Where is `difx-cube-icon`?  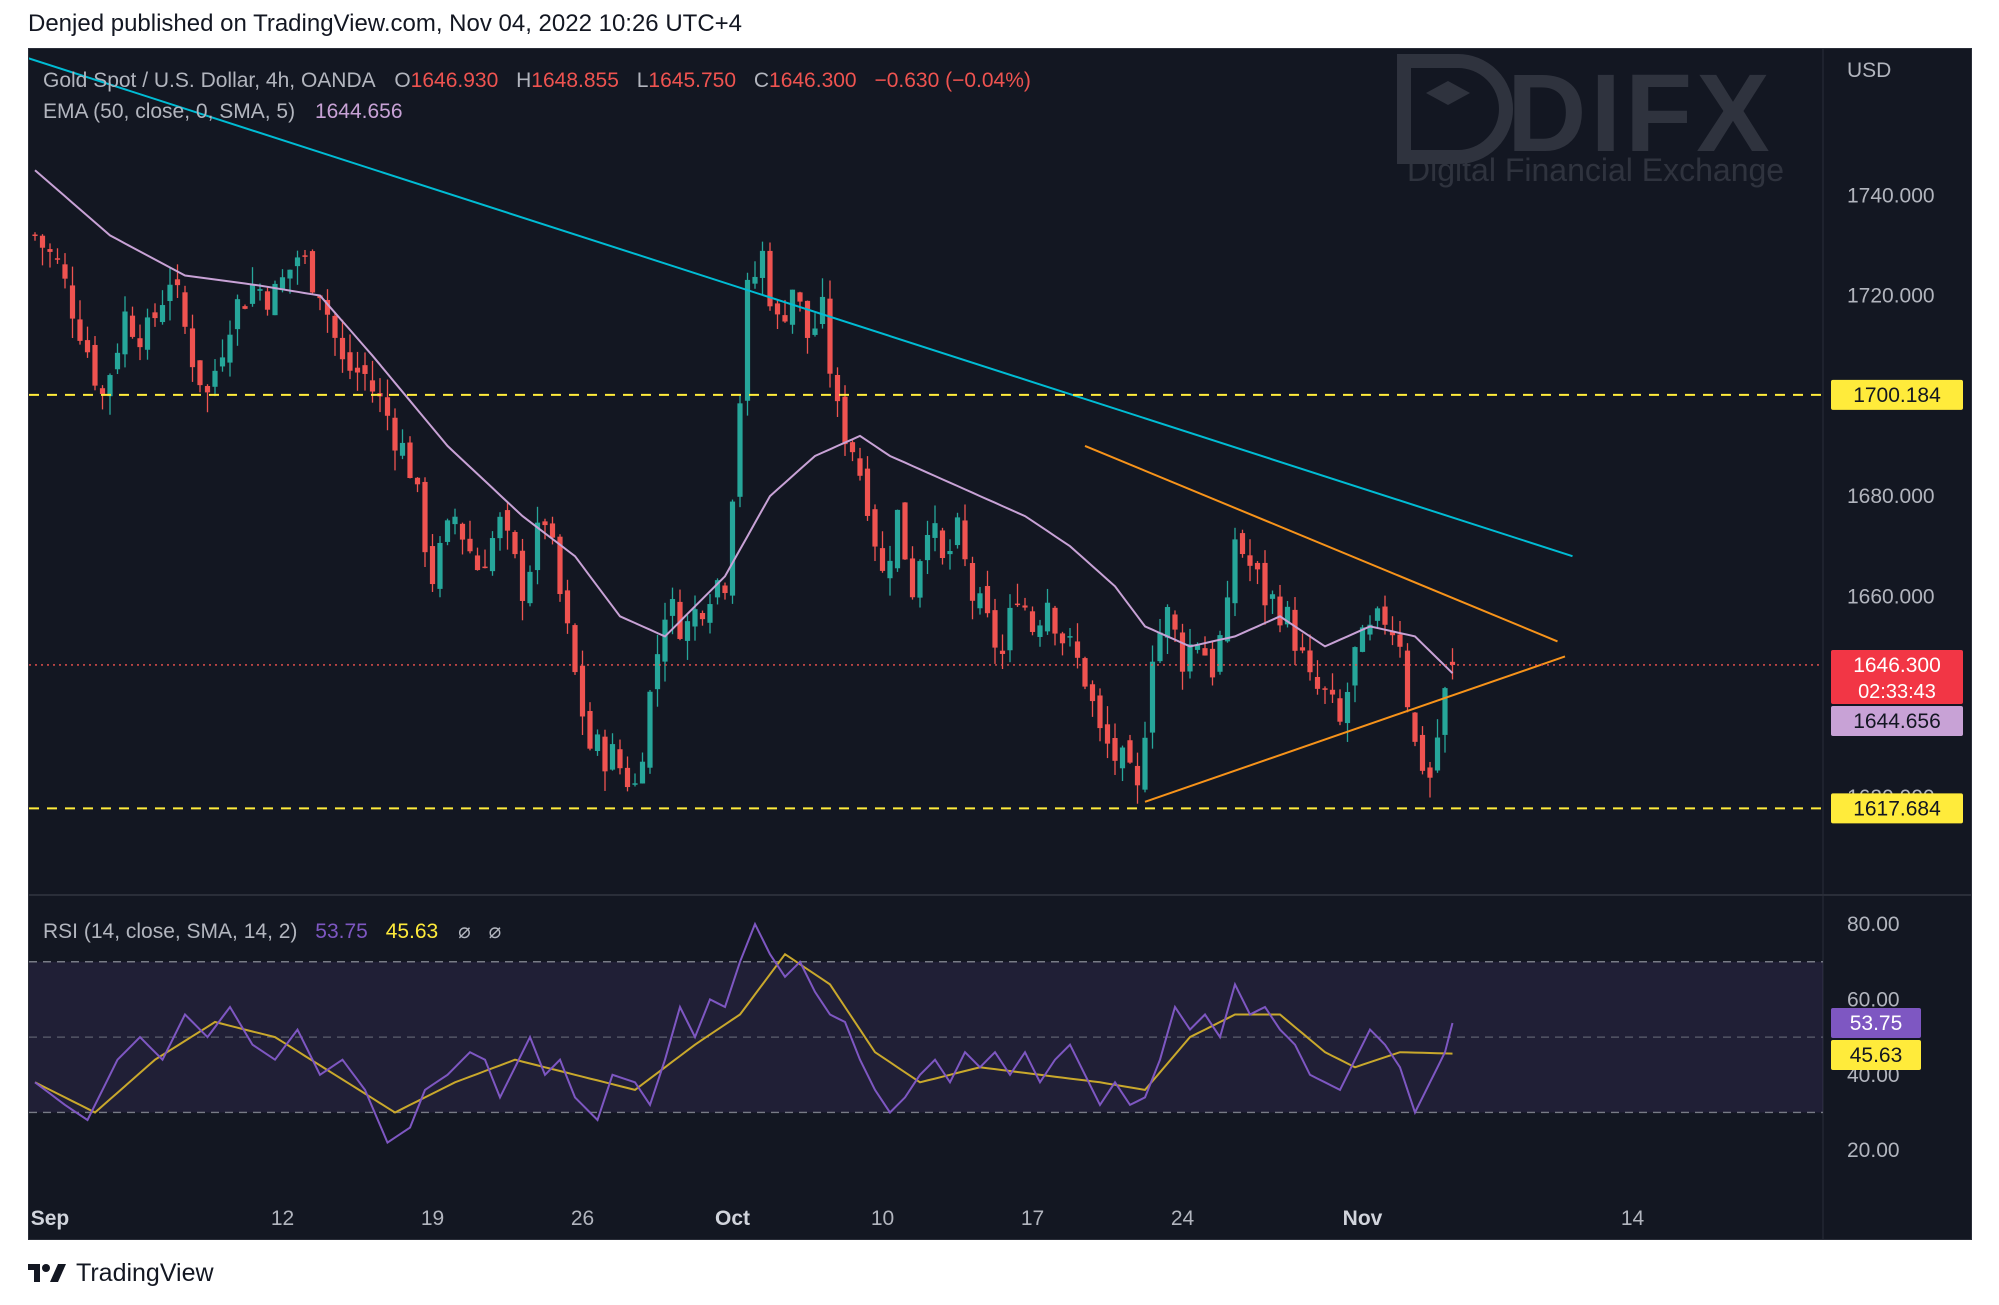 difx-cube-icon is located at coordinates (1455, 109).